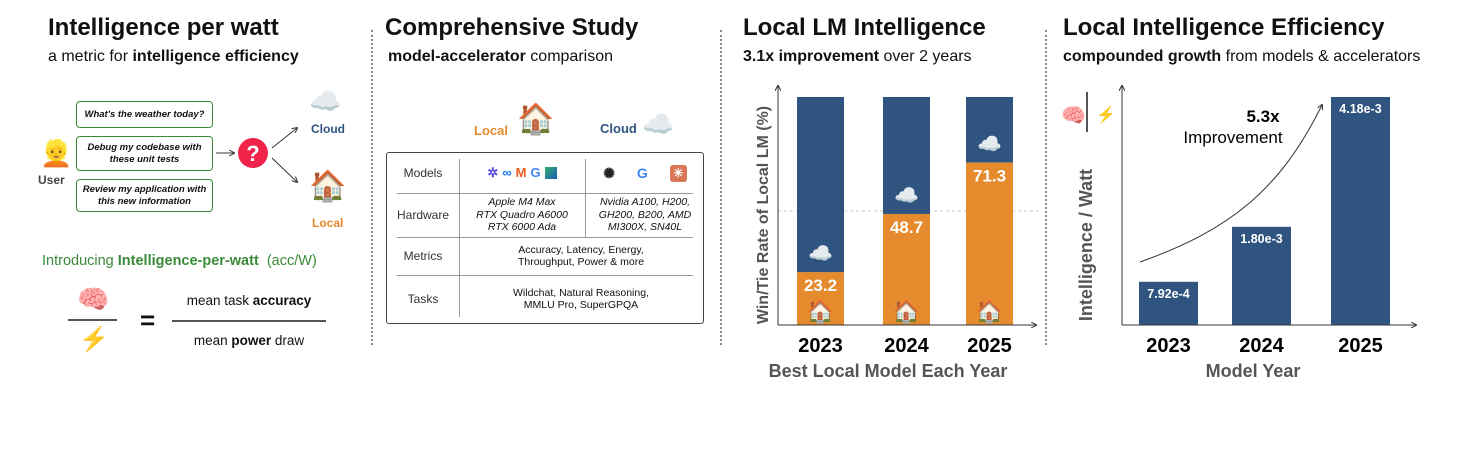  What do you see at coordinates (56, 153) in the screenshot?
I see `user-icon: 👱` at bounding box center [56, 153].